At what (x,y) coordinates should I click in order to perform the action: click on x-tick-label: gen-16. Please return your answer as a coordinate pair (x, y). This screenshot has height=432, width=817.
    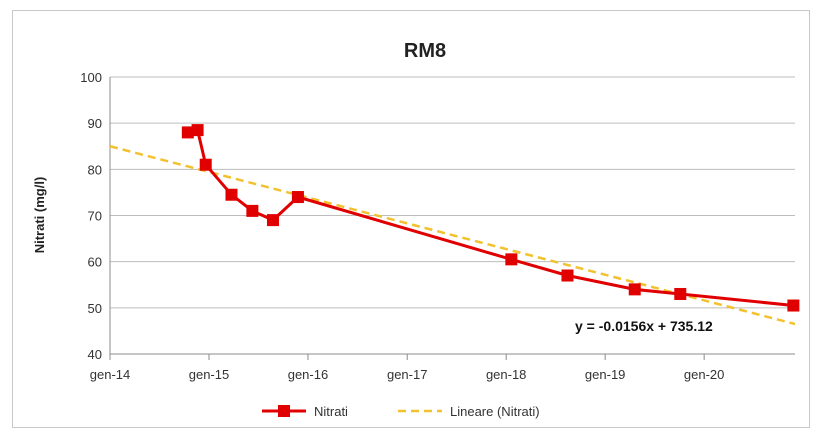
    Looking at the image, I should click on (308, 374).